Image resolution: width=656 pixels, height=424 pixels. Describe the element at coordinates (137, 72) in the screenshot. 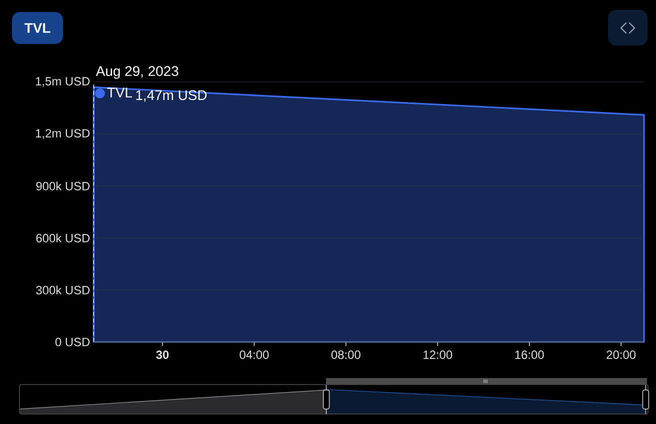

I see `ref-line-label: Aug 29, 2023` at that location.